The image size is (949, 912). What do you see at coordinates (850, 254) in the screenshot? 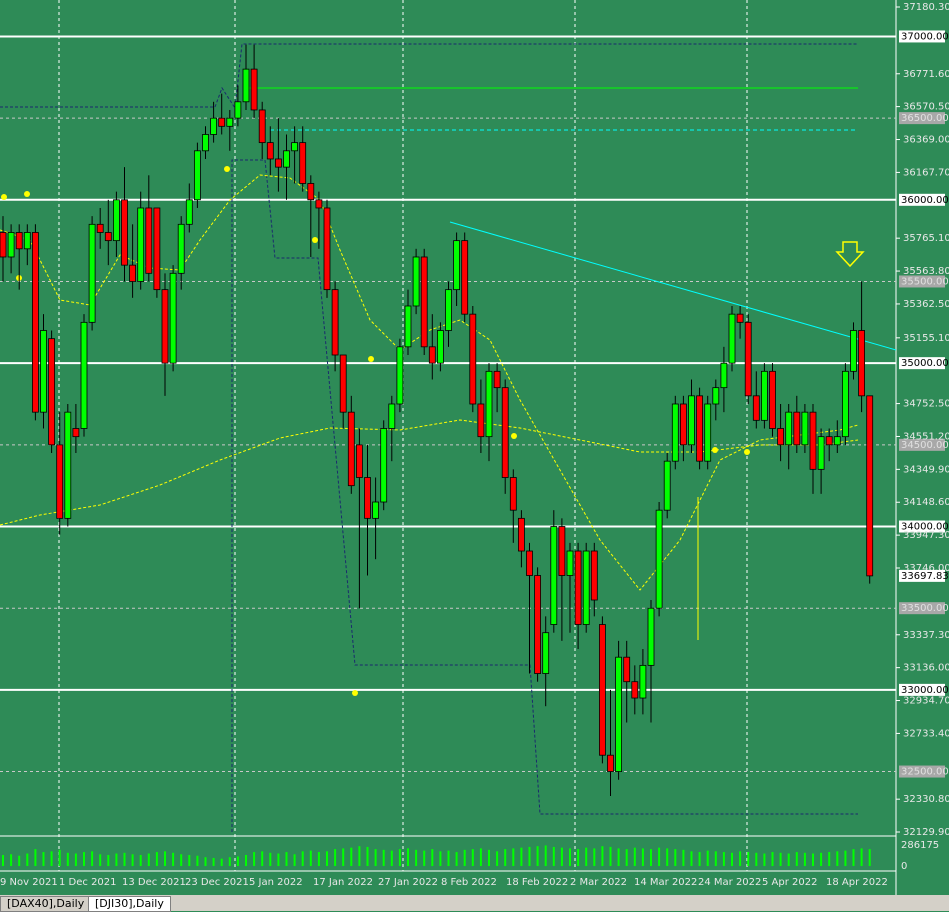
I see `arrow-icon` at bounding box center [850, 254].